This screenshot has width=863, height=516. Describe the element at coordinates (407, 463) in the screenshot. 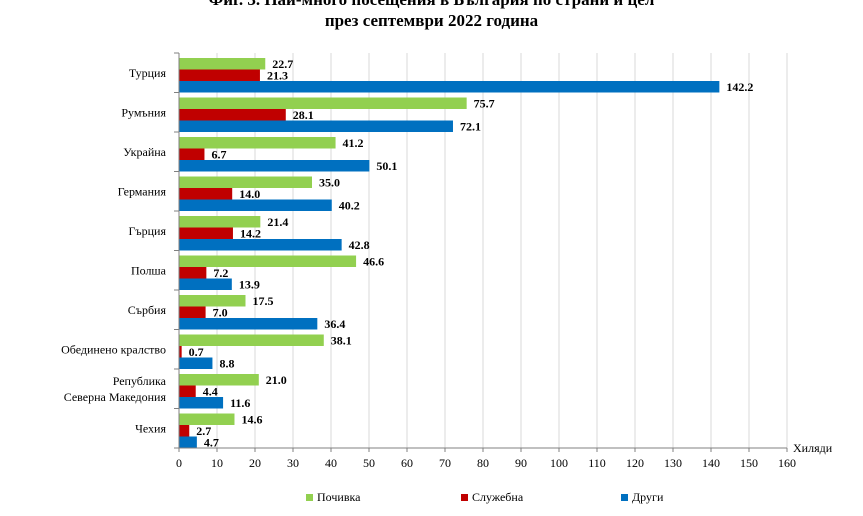

I see `x-tick-label: 60` at that location.